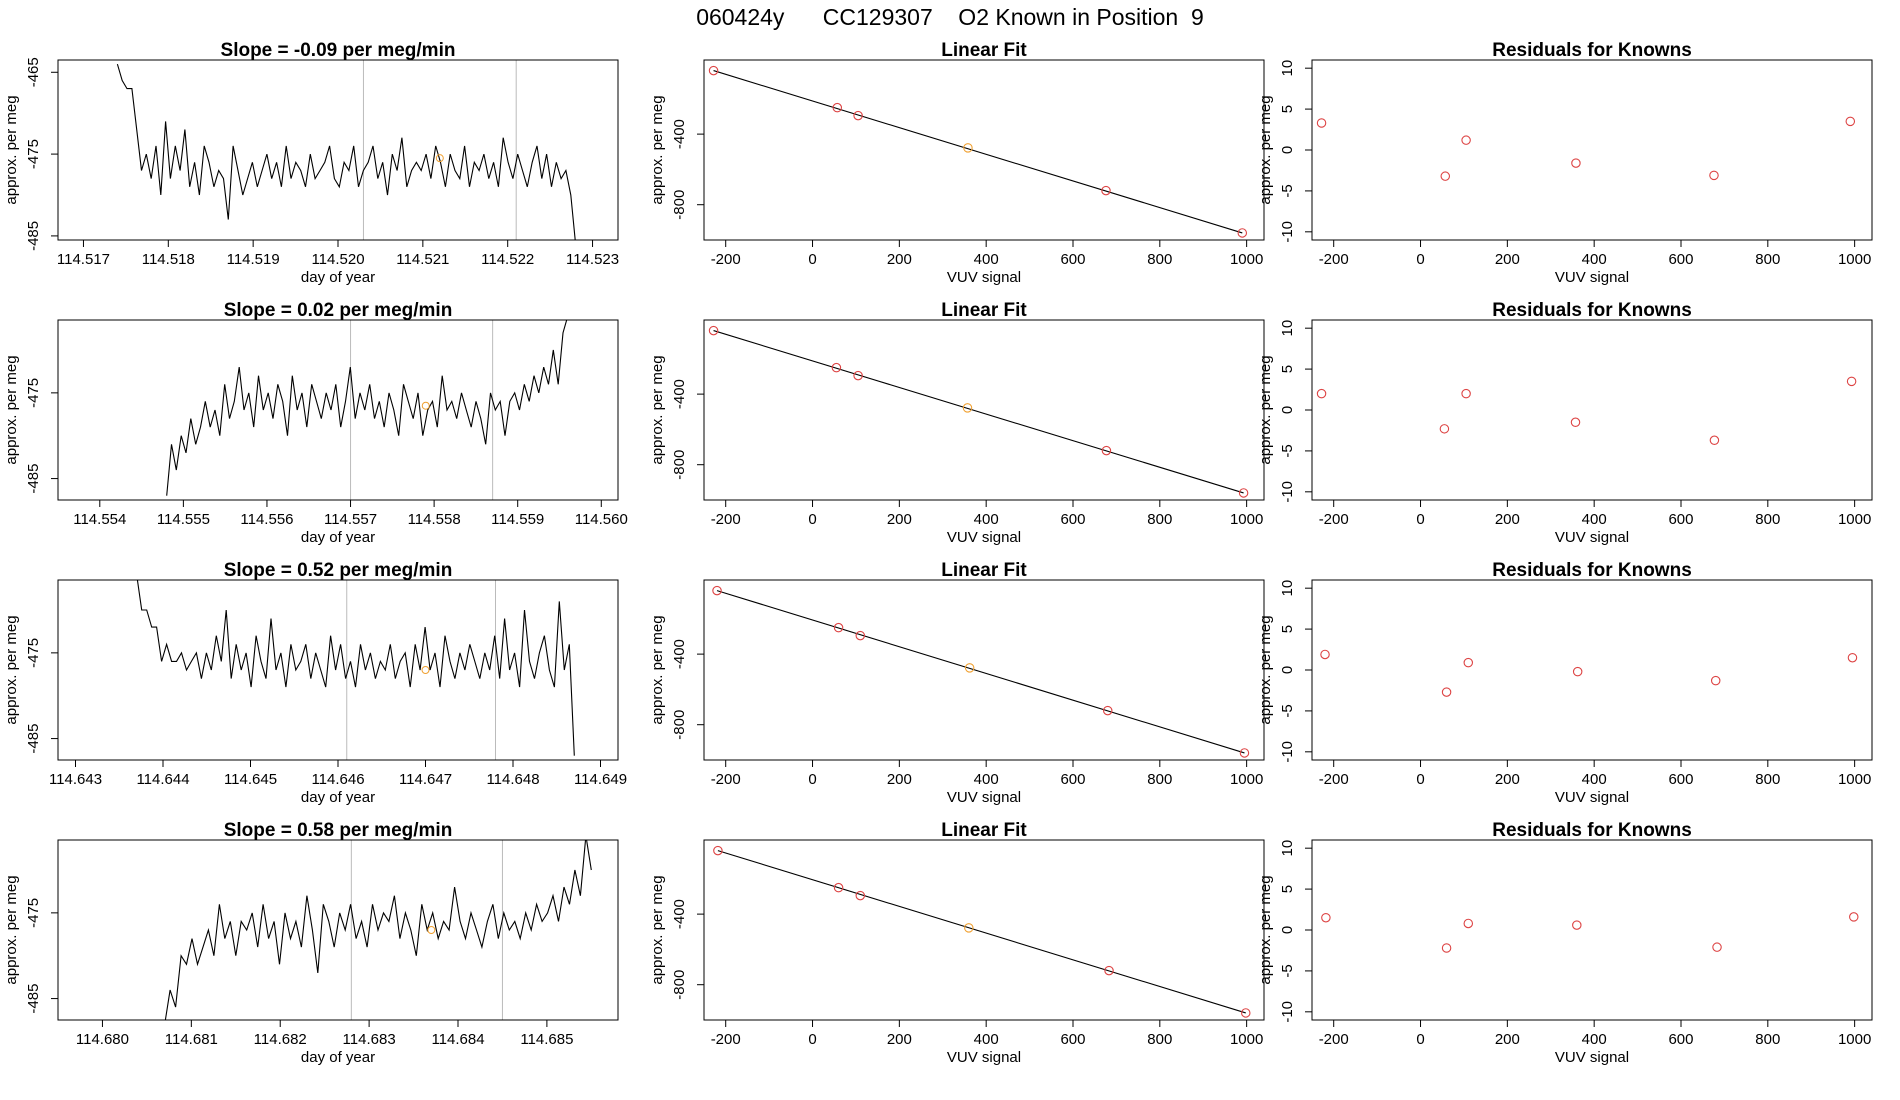 This screenshot has height=1100, width=1900. What do you see at coordinates (337, 779) in the screenshot?
I see `x-tick-label: 114.646` at bounding box center [337, 779].